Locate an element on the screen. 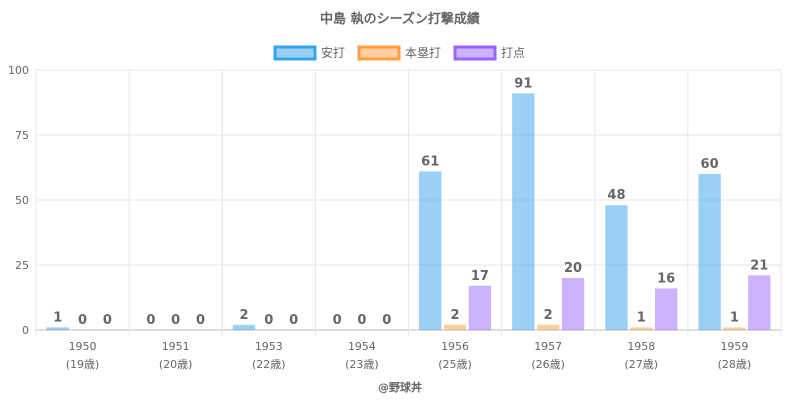 Image resolution: width=800 pixels, height=404 pixels. x-tick-label: 1956 is located at coordinates (455, 346).